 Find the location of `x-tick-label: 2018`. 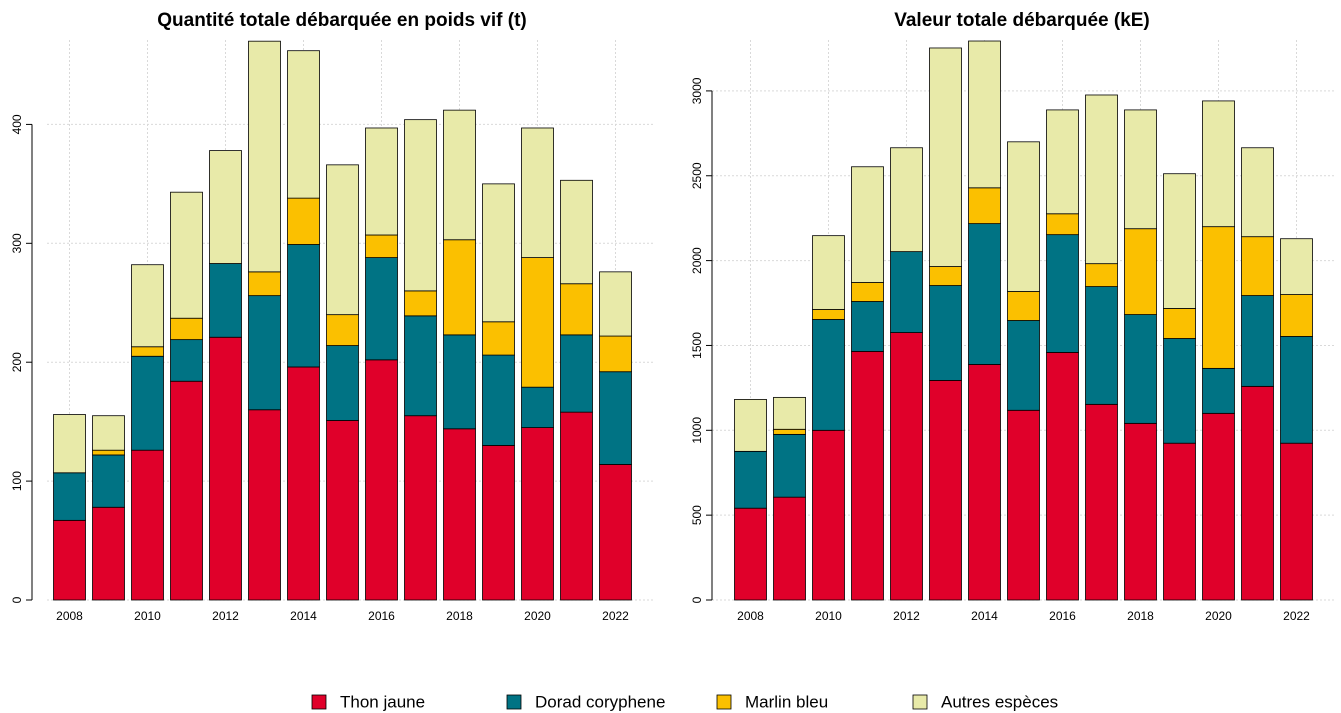

x-tick-label: 2018 is located at coordinates (1140, 616).